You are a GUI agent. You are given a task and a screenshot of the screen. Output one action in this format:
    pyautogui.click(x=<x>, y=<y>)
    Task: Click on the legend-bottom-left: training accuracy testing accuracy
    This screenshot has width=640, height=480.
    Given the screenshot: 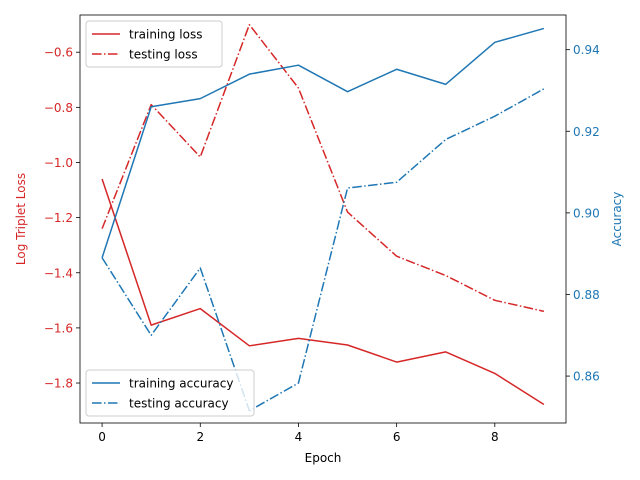 What is the action you would take?
    pyautogui.click(x=170, y=393)
    